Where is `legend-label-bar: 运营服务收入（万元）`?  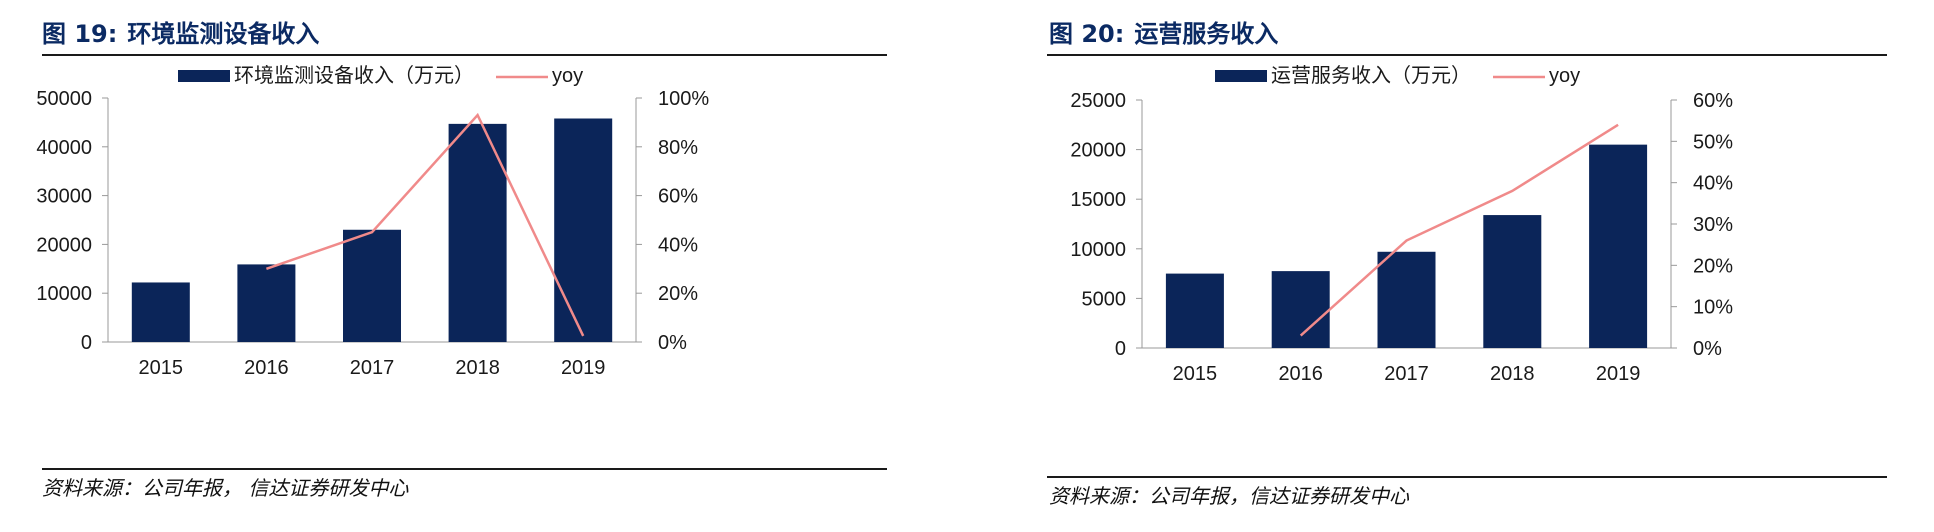 legend-label-bar: 运营服务收入（万元） is located at coordinates (1371, 75).